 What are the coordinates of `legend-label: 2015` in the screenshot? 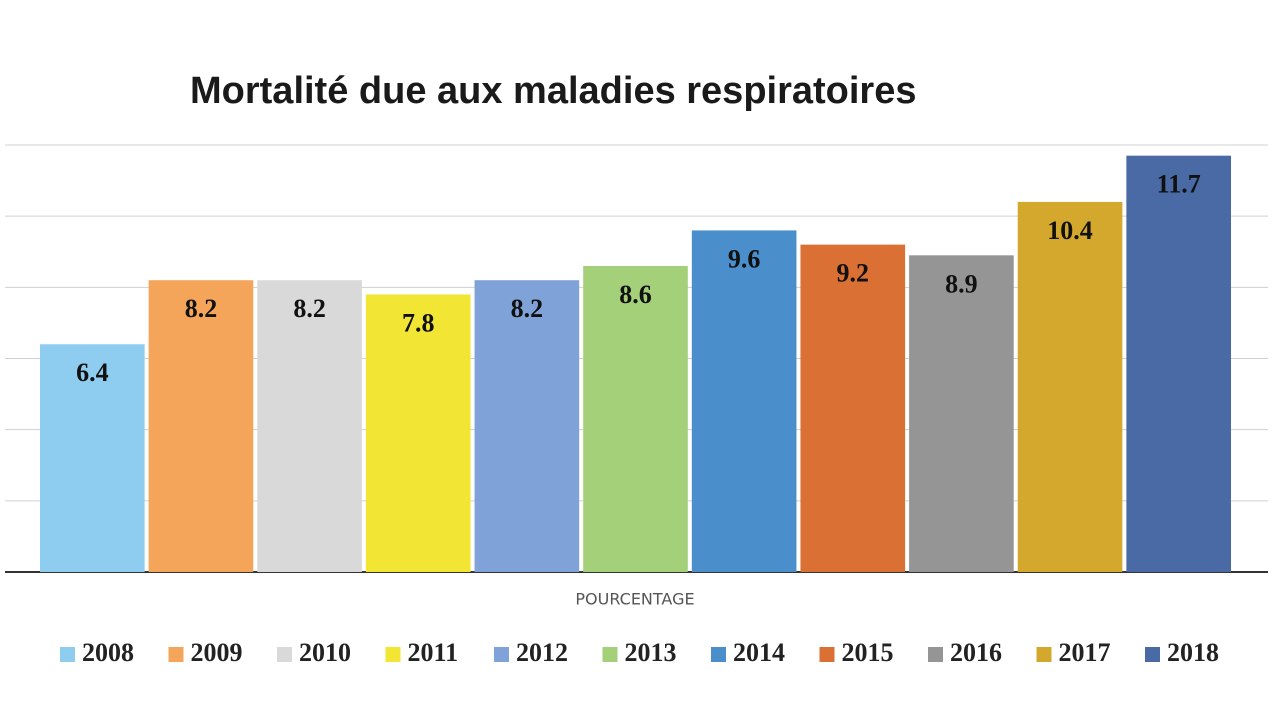 It's located at (868, 652).